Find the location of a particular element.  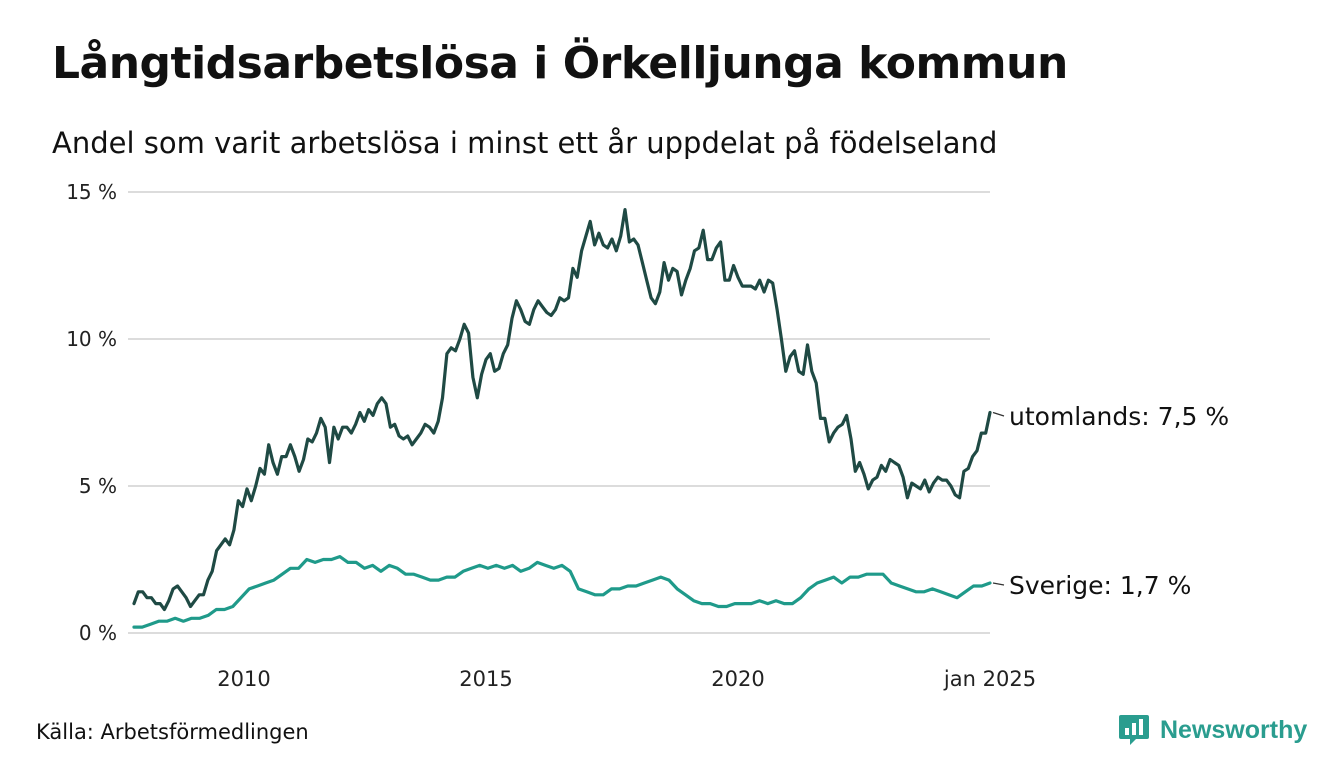

y-axis-ticks: 0 % 5 % 10 % 15 % is located at coordinates (91, 412).